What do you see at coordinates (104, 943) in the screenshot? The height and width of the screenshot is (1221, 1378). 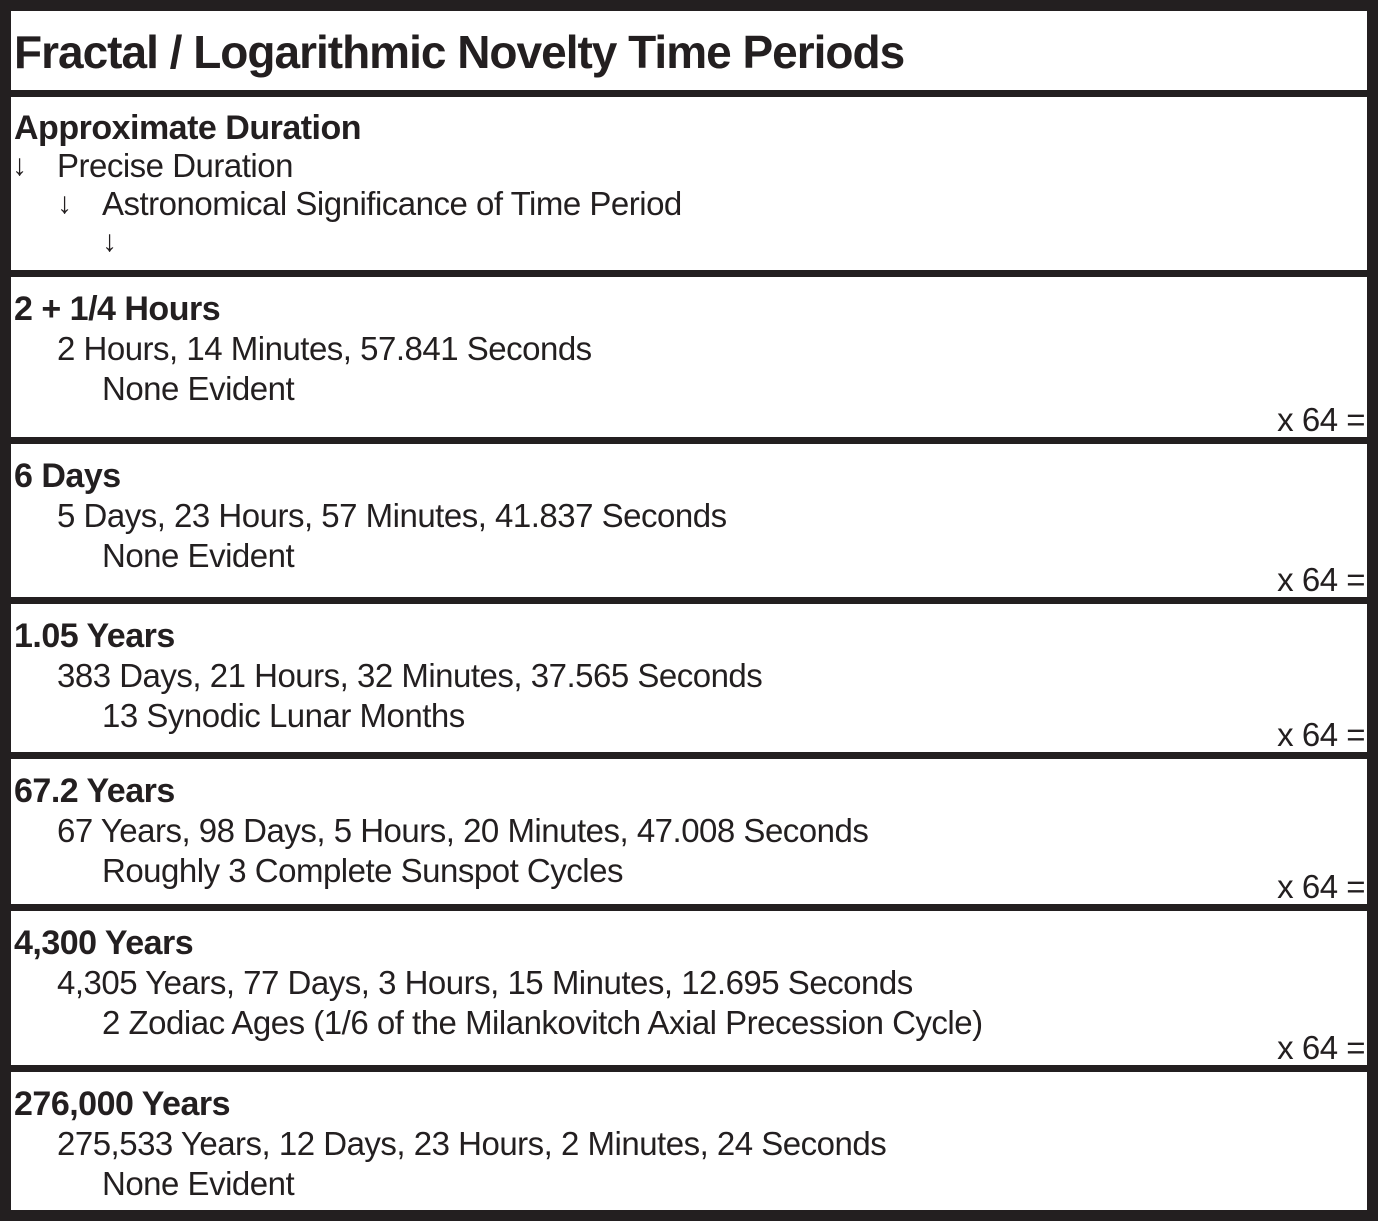 I see `approximate-duration: 4,300 Years` at bounding box center [104, 943].